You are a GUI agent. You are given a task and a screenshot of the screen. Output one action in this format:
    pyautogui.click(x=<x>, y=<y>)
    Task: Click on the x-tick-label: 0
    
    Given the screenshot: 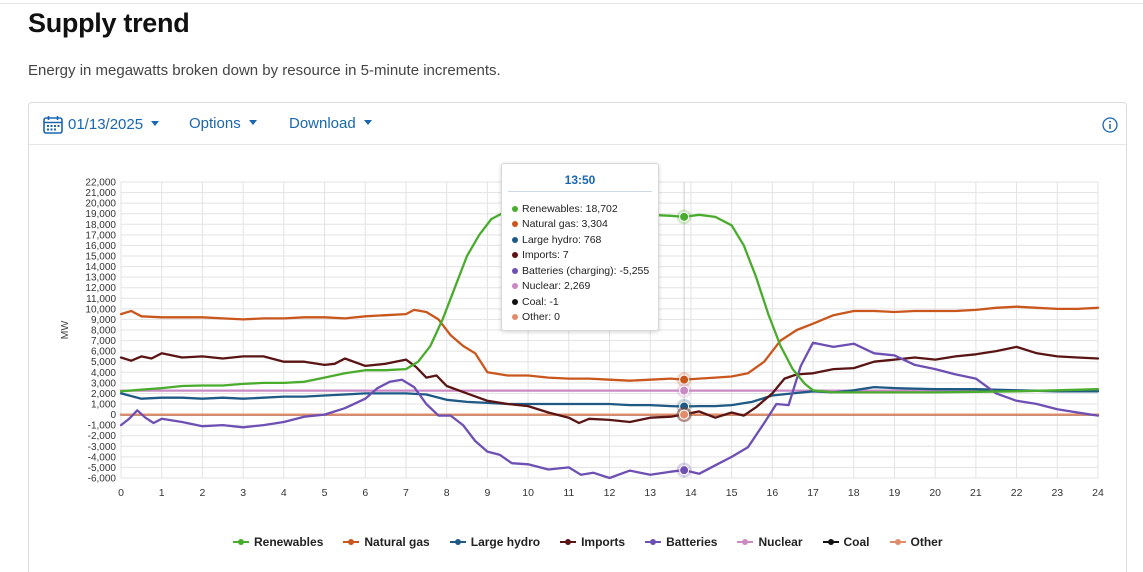 What is the action you would take?
    pyautogui.click(x=121, y=493)
    